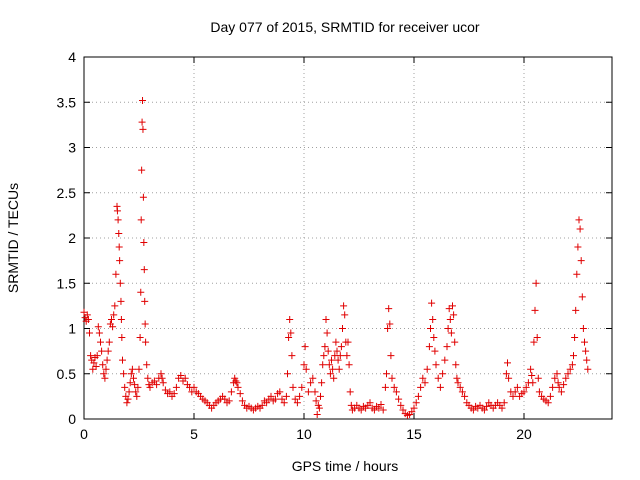  What do you see at coordinates (414, 434) in the screenshot?
I see `x-tick-label: 15` at bounding box center [414, 434].